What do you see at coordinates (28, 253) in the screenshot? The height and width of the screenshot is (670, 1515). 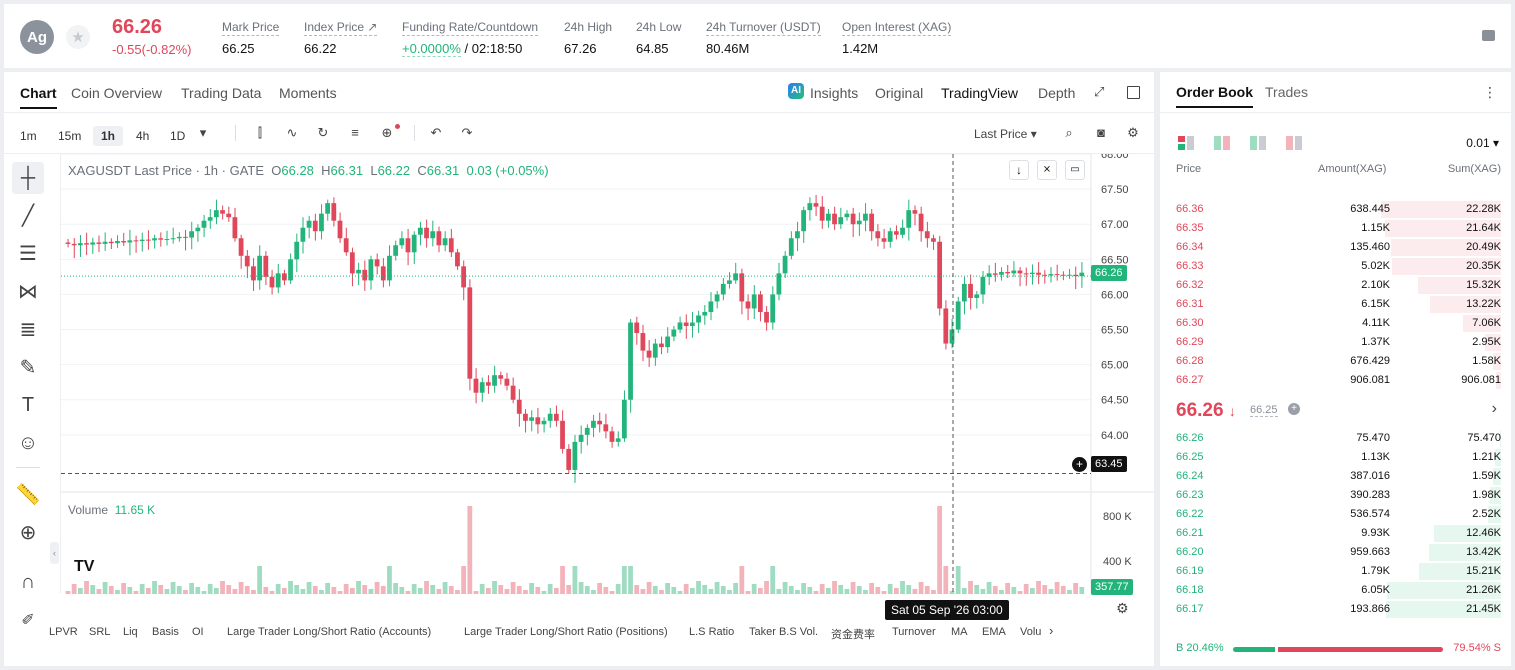 I see `horizontal-lines-icon: ☰` at bounding box center [28, 253].